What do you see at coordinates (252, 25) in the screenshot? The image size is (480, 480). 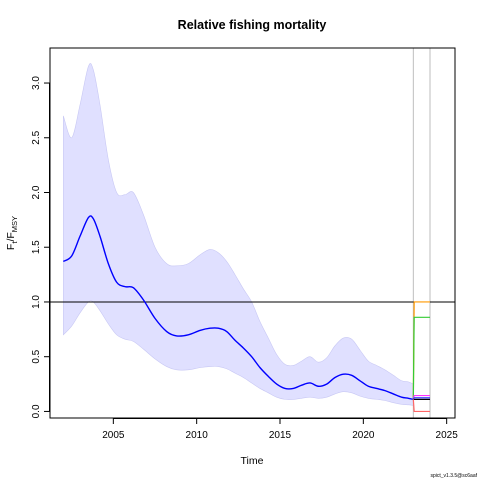 I see `chart-title: Relative fishing mortality` at bounding box center [252, 25].